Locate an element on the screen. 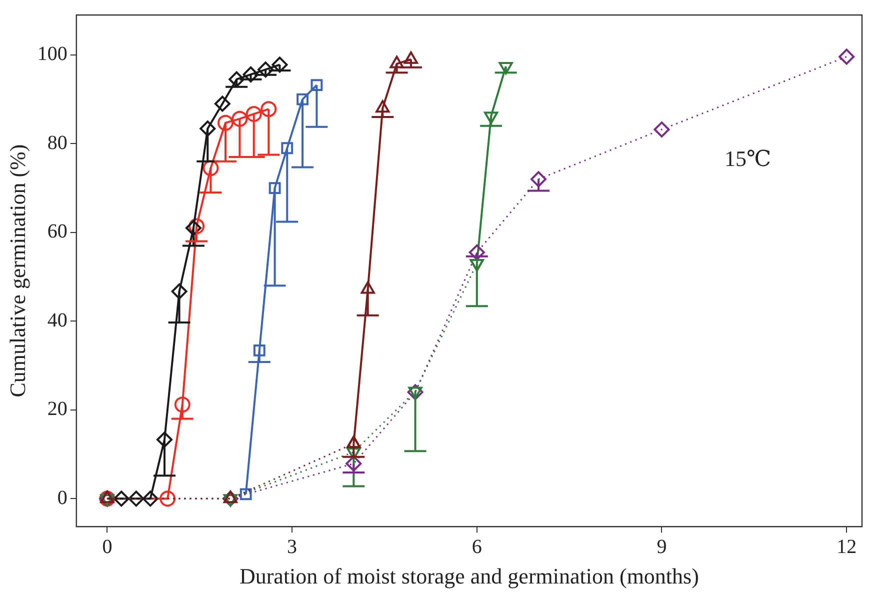 The image size is (871, 595). x-tick-label: 12 is located at coordinates (846, 547).